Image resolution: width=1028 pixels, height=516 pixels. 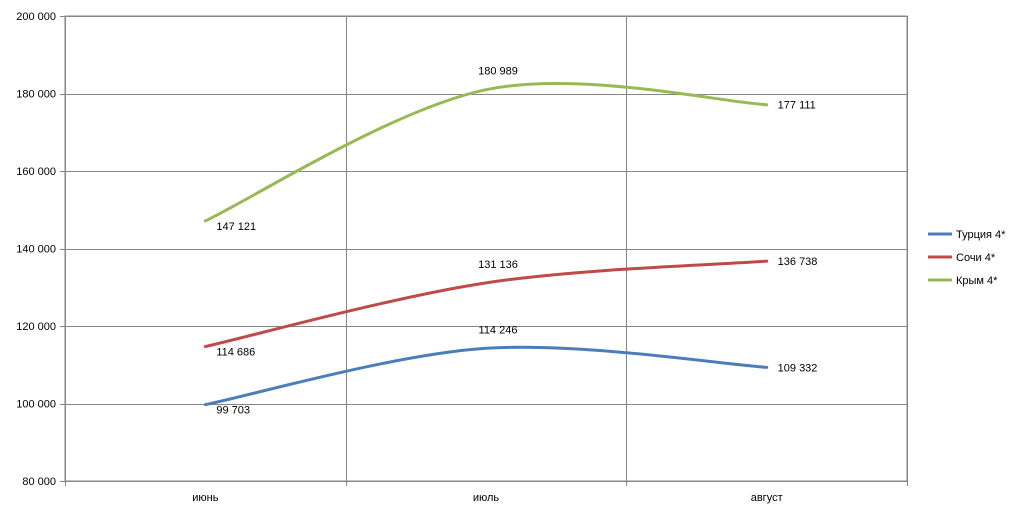 What do you see at coordinates (798, 262) in the screenshot?
I see `data-label-sochi: 136 738` at bounding box center [798, 262].